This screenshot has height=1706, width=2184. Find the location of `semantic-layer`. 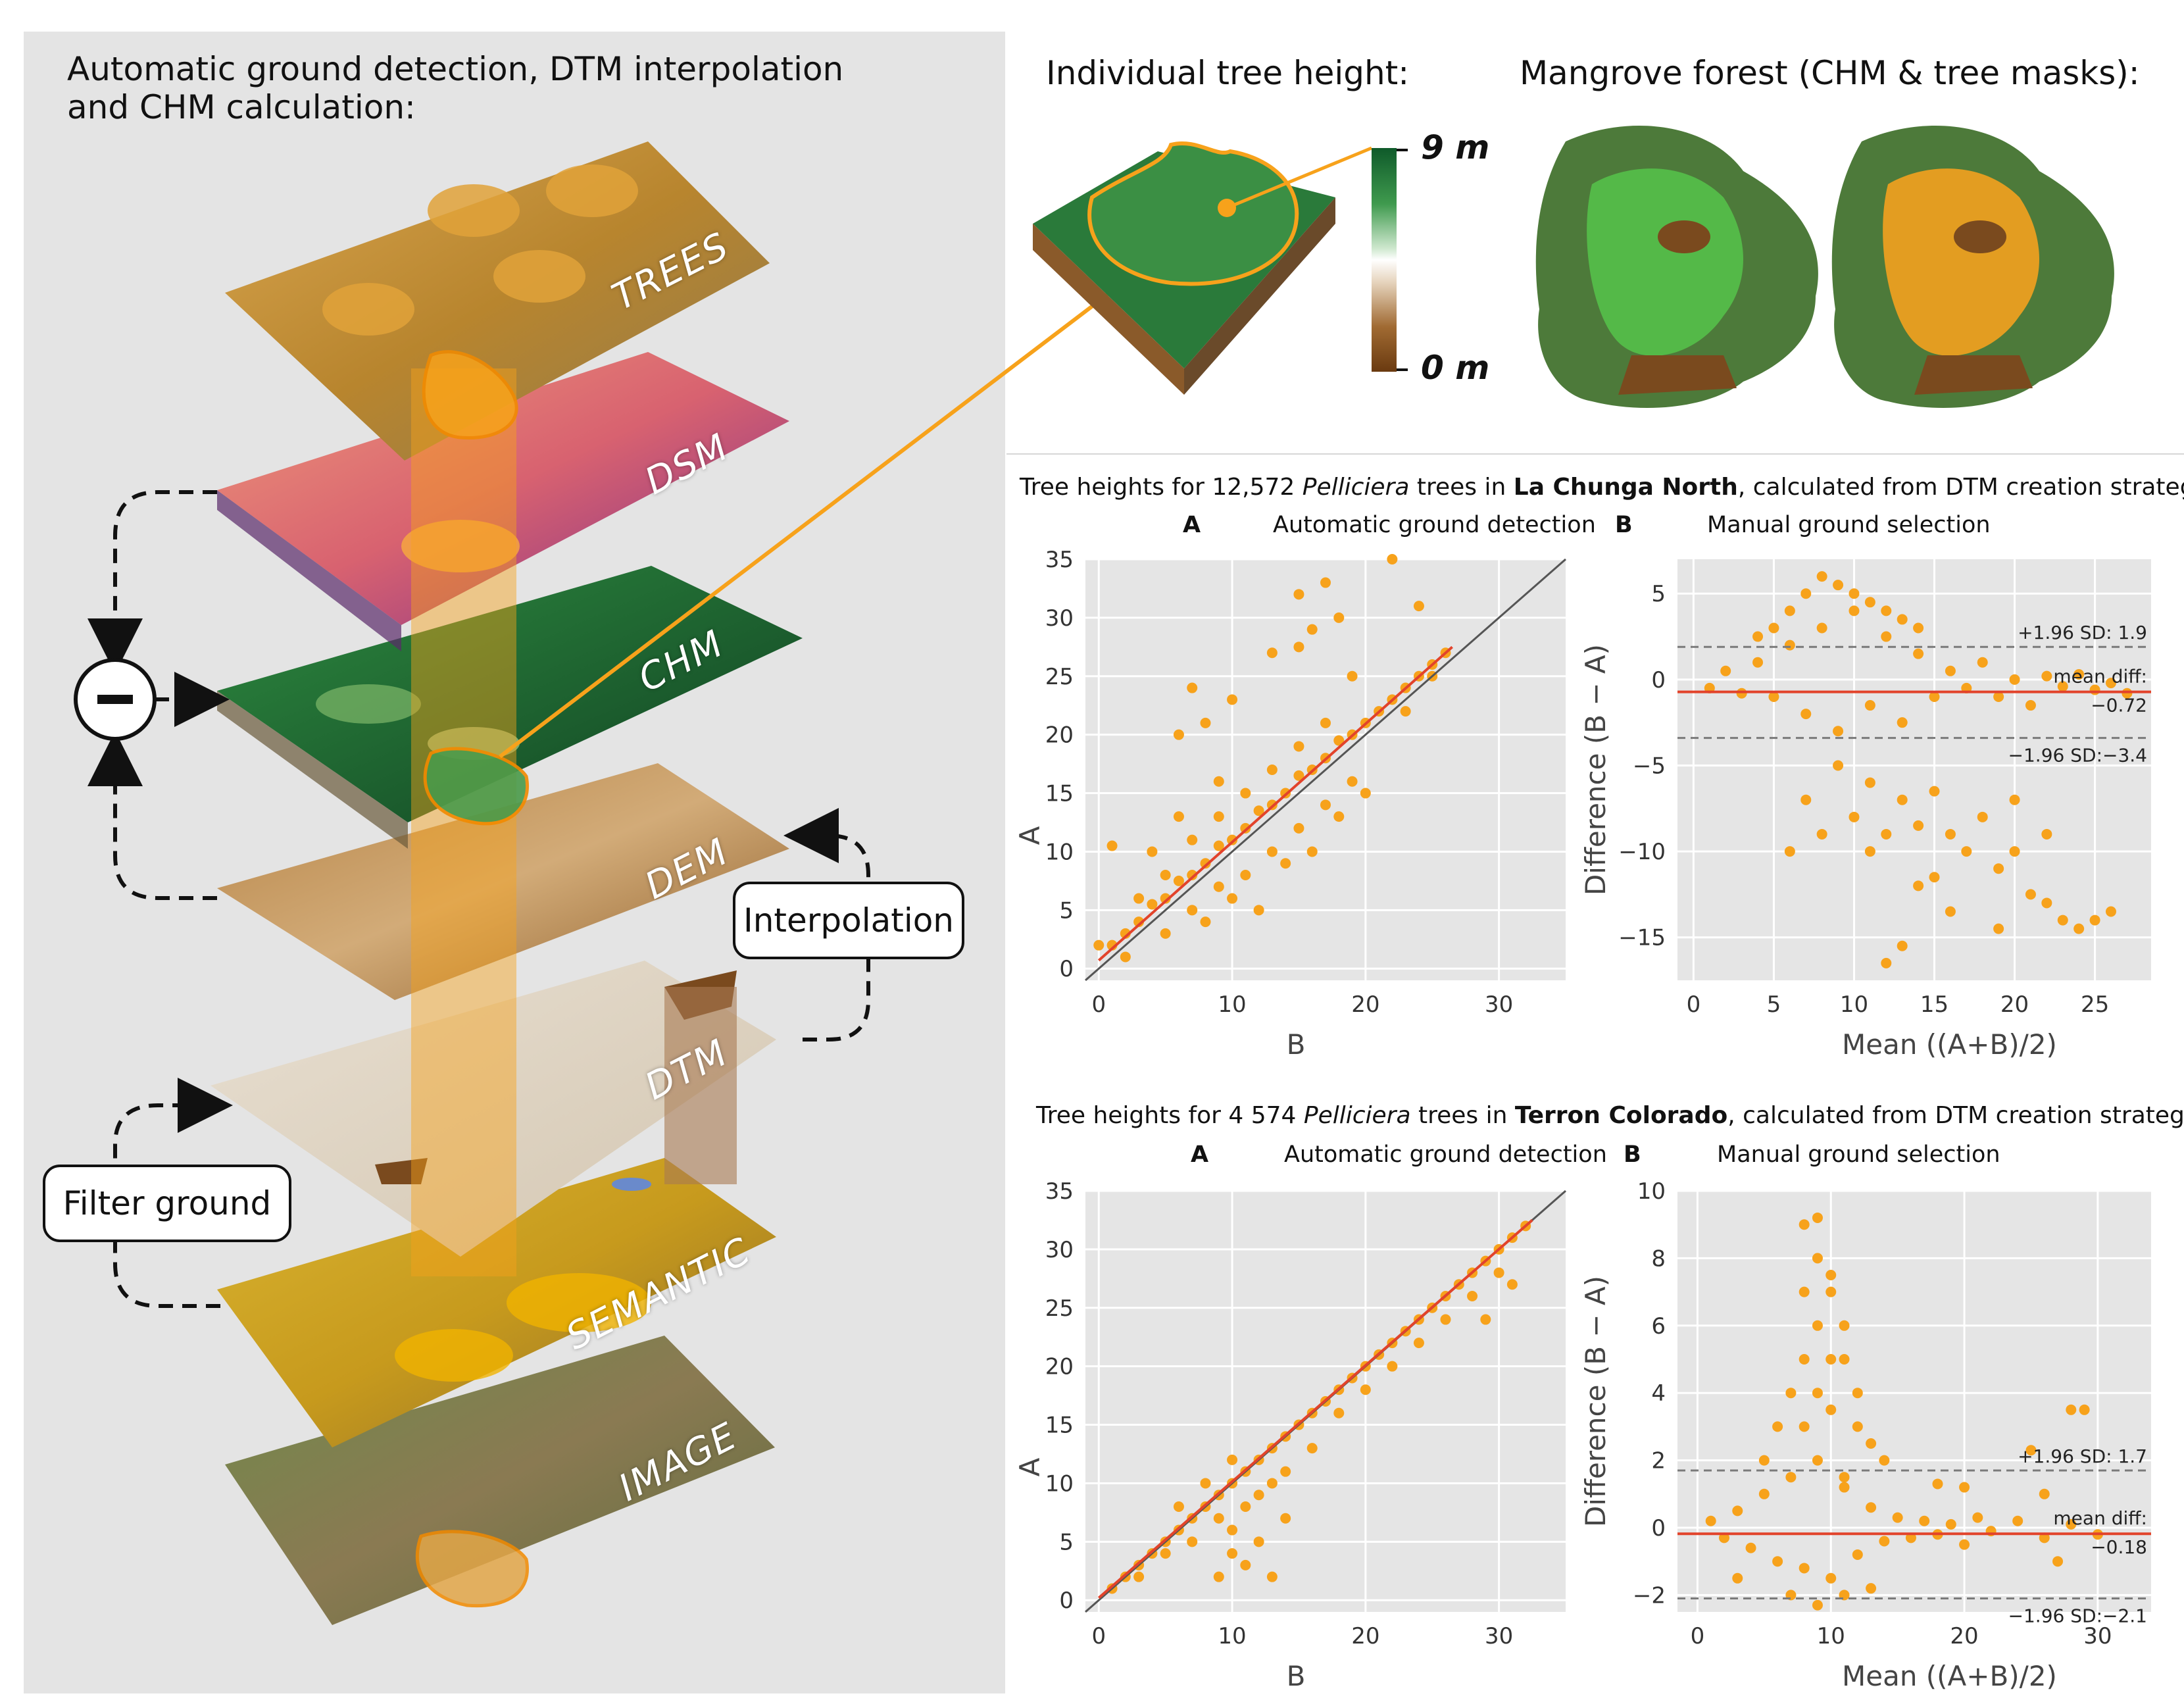

semantic-layer is located at coordinates (496, 1302).